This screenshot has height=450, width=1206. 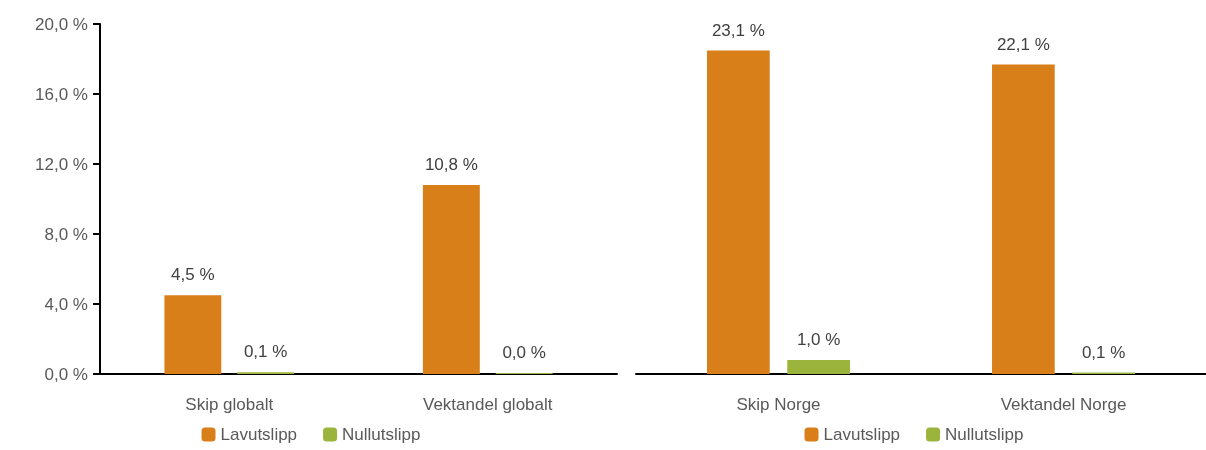 I want to click on y-tick-label: 12,0 %, so click(x=61, y=164).